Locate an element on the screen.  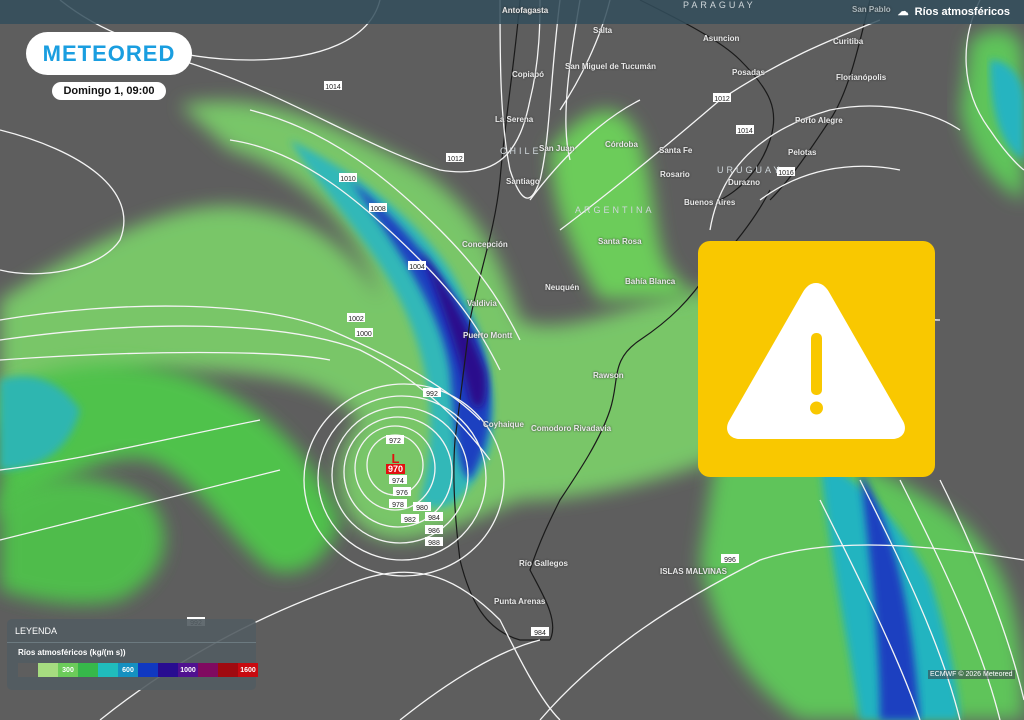
isobar-label: 992 is located at coordinates (432, 394).